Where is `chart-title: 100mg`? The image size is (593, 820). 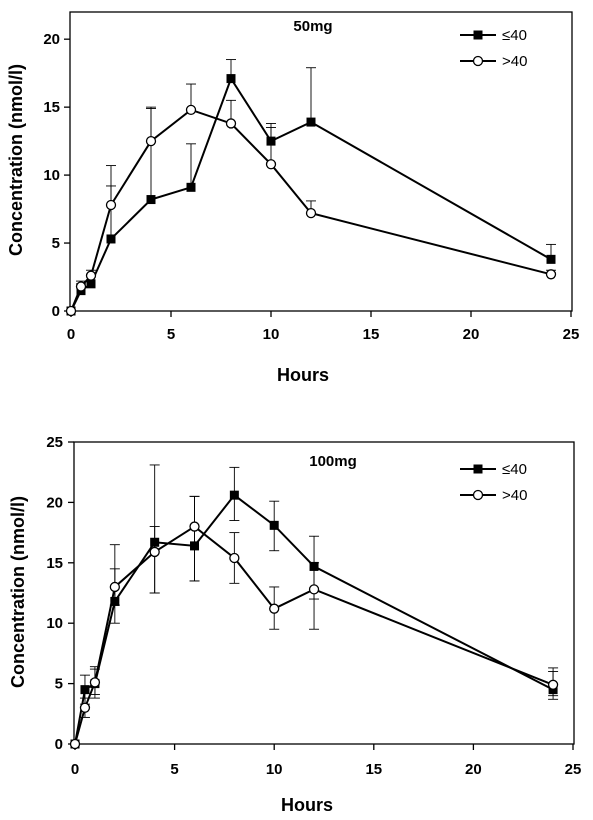
chart-title: 100mg is located at coordinates (333, 461).